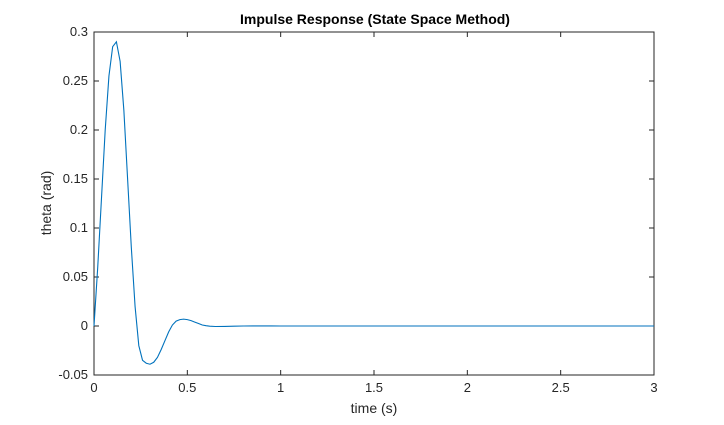  I want to click on x-tick-label: 2.5, so click(561, 387).